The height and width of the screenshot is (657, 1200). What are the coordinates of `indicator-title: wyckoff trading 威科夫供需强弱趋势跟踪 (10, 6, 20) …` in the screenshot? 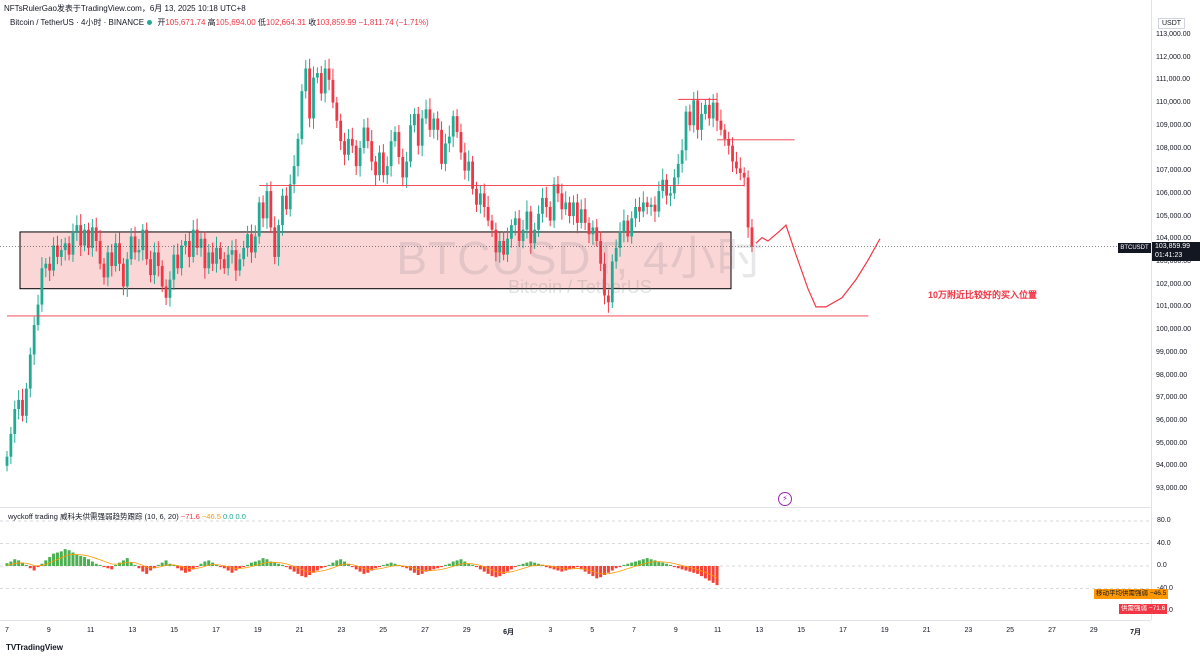 It's located at (127, 516).